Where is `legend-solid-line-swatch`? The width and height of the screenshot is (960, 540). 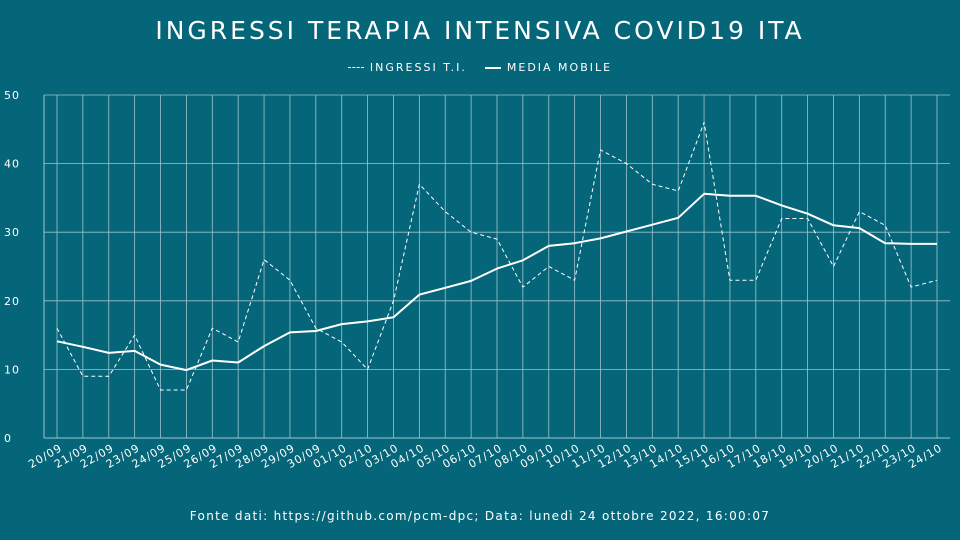 legend-solid-line-swatch is located at coordinates (492, 67).